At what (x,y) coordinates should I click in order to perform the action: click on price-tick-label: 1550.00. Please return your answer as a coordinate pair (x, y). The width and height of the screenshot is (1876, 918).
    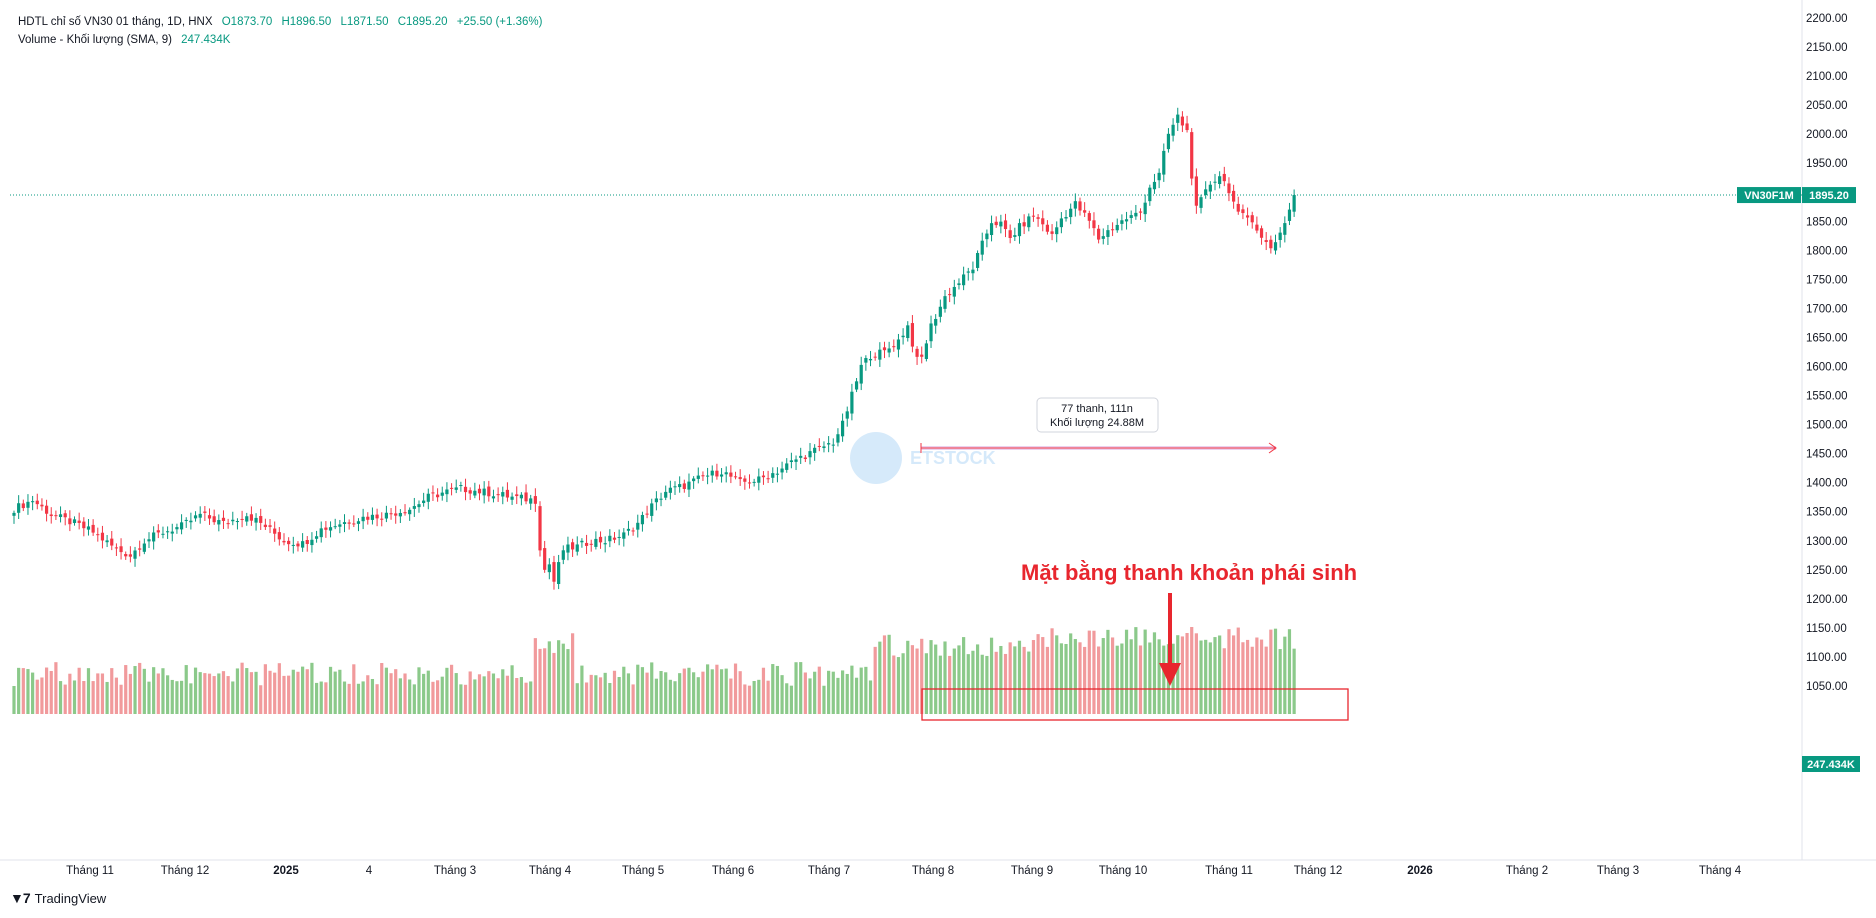
    Looking at the image, I should click on (1827, 397).